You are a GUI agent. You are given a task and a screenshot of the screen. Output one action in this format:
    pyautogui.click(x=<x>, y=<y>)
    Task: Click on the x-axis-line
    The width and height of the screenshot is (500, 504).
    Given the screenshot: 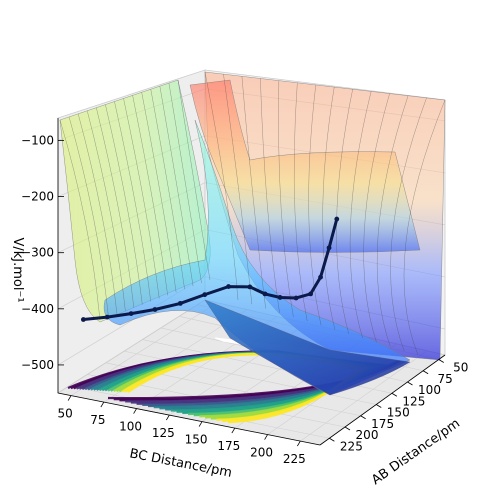 What is the action you would take?
    pyautogui.click(x=189, y=419)
    